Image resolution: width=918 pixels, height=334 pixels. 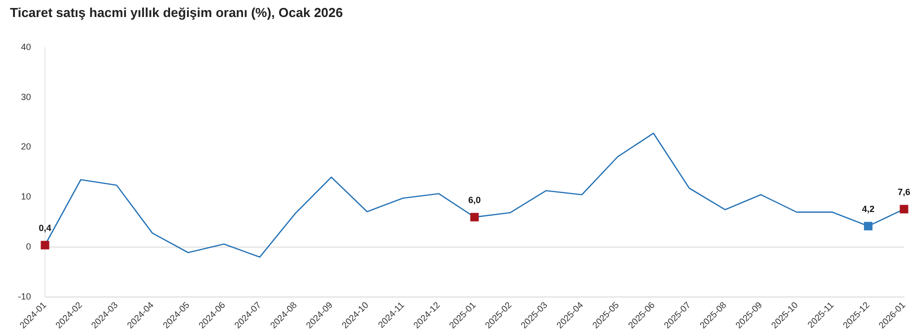 I want to click on y-tick-label: 10, so click(x=26, y=197).